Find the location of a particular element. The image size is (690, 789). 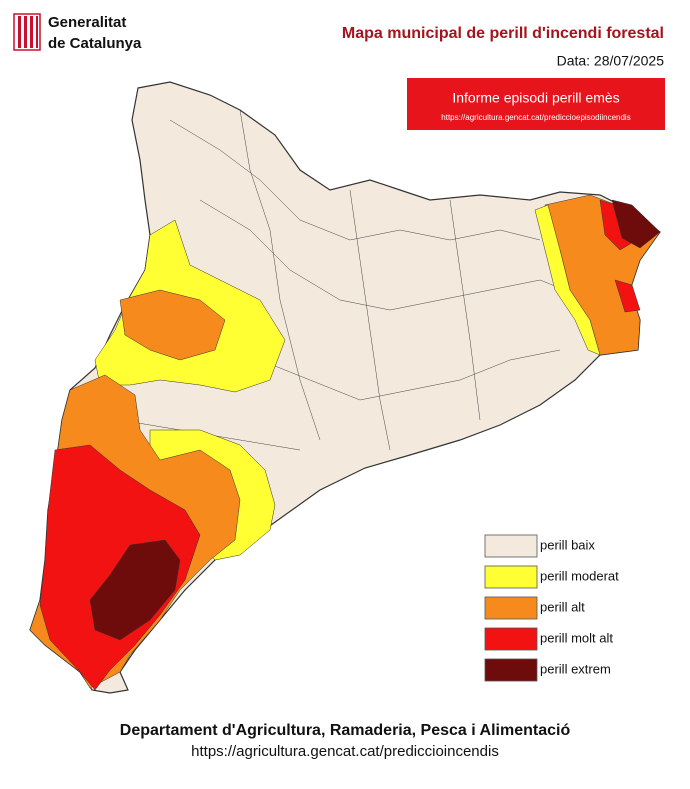

legend-label: perill moderat is located at coordinates (579, 575).